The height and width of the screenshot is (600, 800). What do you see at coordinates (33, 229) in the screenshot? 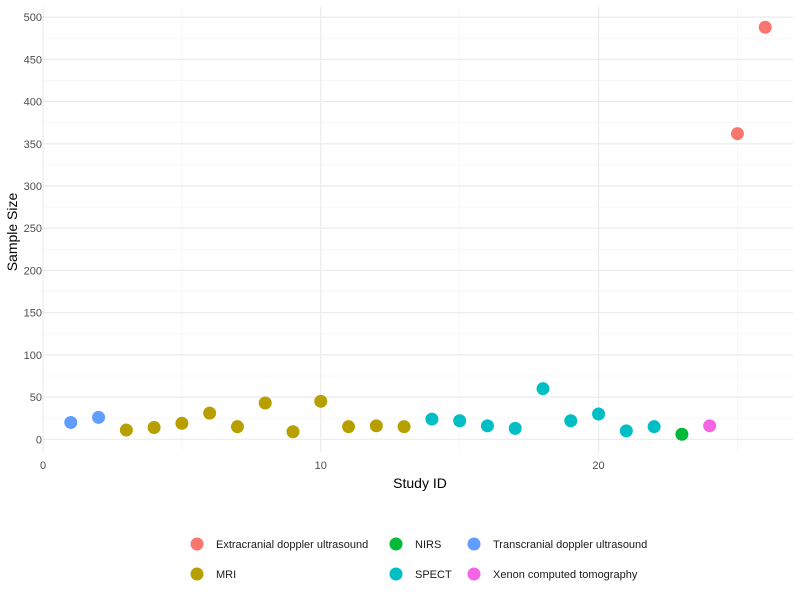
I see `y-tick-label: 250` at bounding box center [33, 229].